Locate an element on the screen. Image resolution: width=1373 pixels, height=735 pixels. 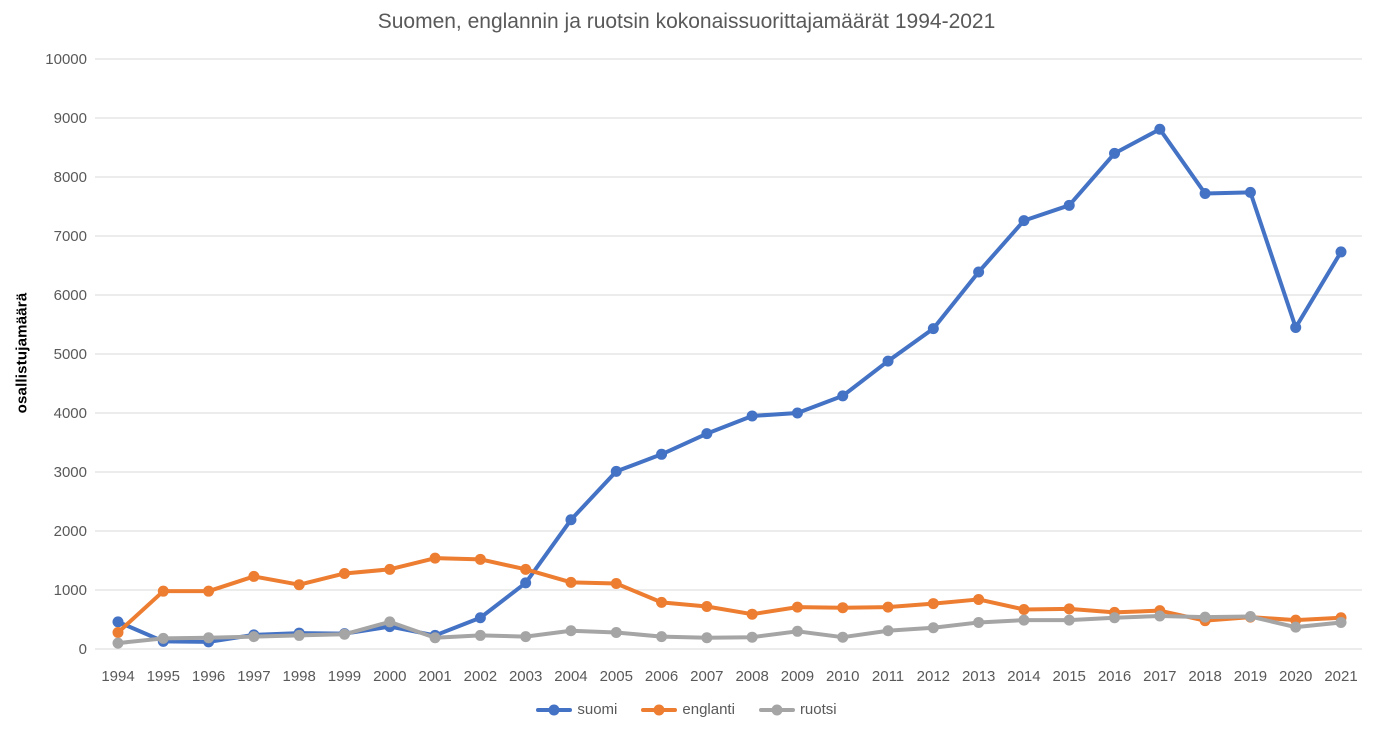
y-tick-label: 10000 is located at coordinates (66, 59).